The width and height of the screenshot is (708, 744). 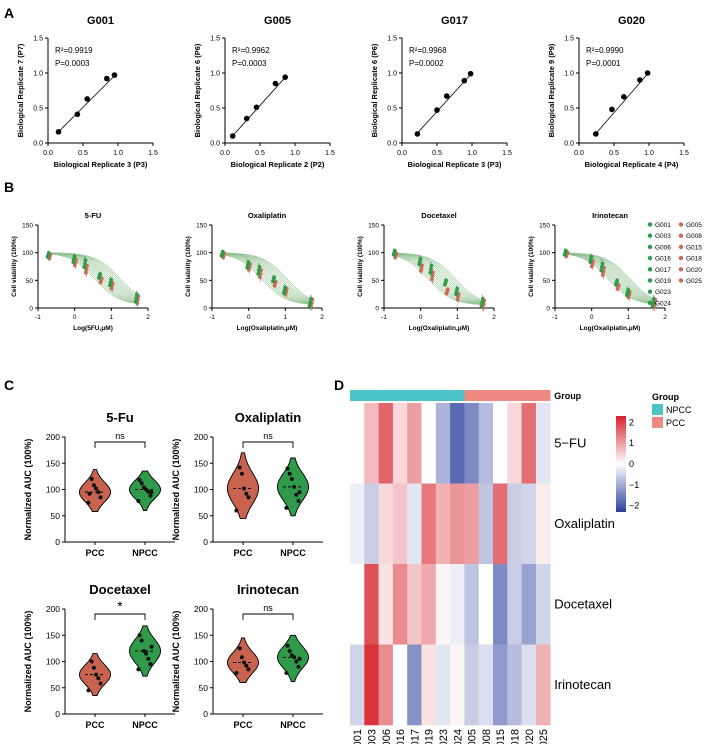 I want to click on legend-label: NPCC, so click(x=679, y=410).